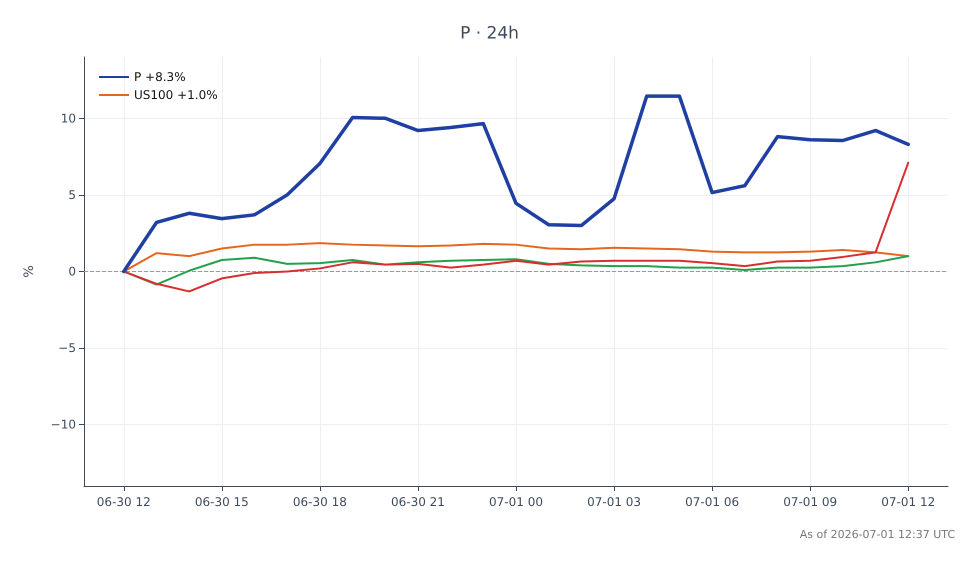  Describe the element at coordinates (878, 534) in the screenshot. I see `text: As of 2026-07-01 12:37 UTC` at that location.